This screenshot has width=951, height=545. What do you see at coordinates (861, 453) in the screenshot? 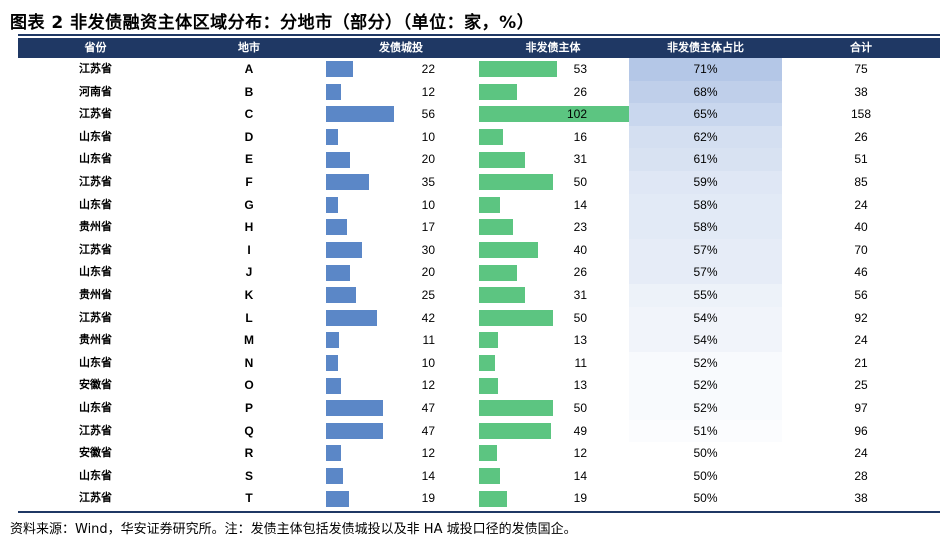
I see `total-cell: 24` at bounding box center [861, 453].